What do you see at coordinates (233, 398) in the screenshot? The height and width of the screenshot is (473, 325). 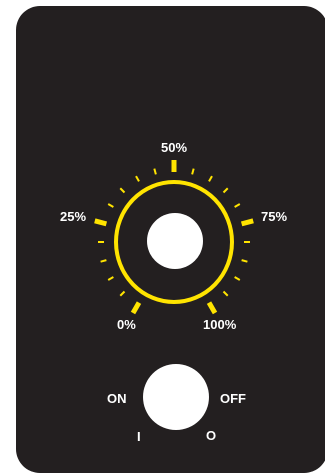 I see `switch-off-label: OFF` at bounding box center [233, 398].